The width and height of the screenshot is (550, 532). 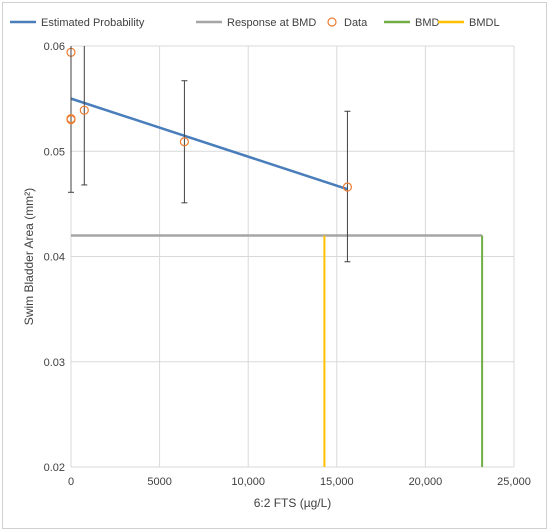 What do you see at coordinates (484, 23) in the screenshot?
I see `legend-label: BMDL` at bounding box center [484, 23].